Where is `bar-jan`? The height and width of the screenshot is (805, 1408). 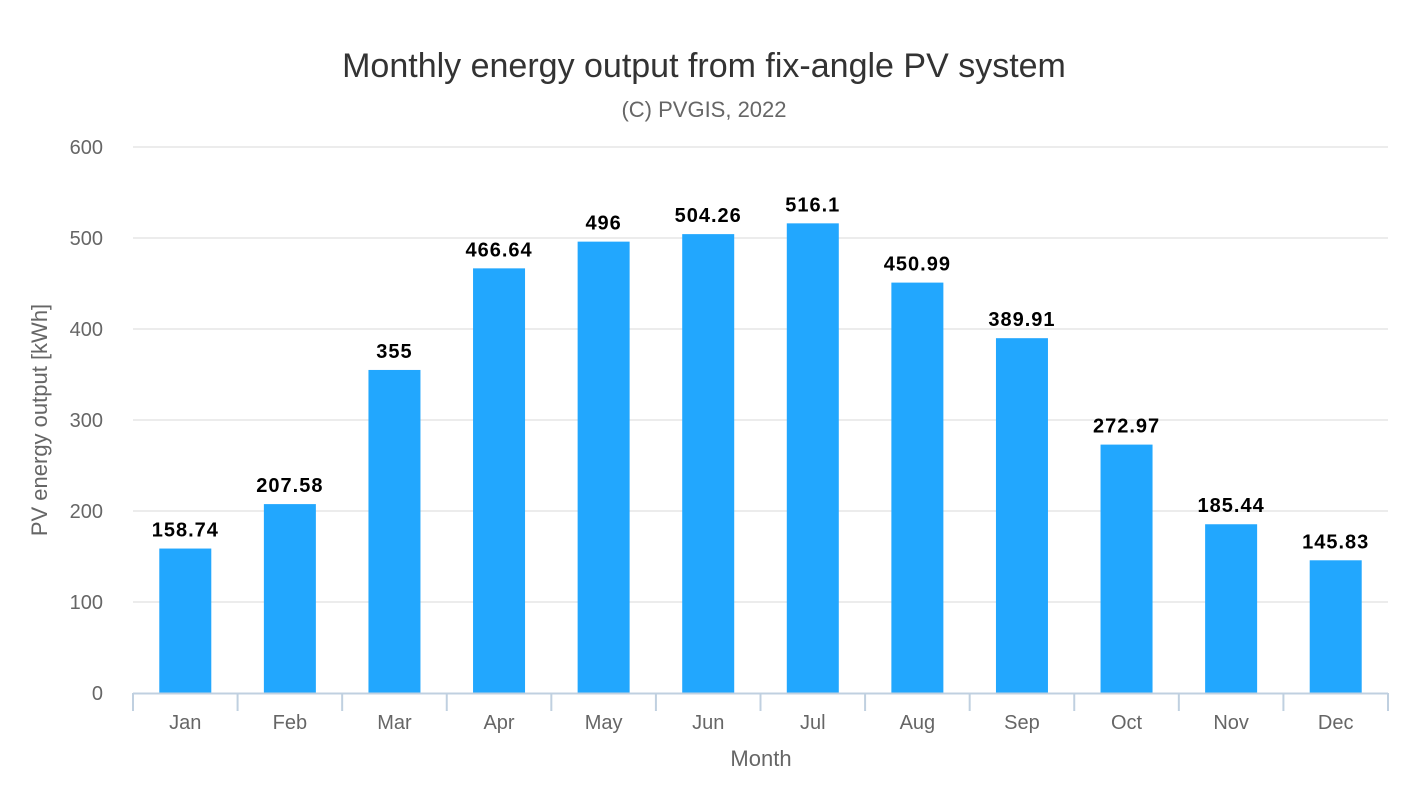
bar-jan is located at coordinates (185, 620).